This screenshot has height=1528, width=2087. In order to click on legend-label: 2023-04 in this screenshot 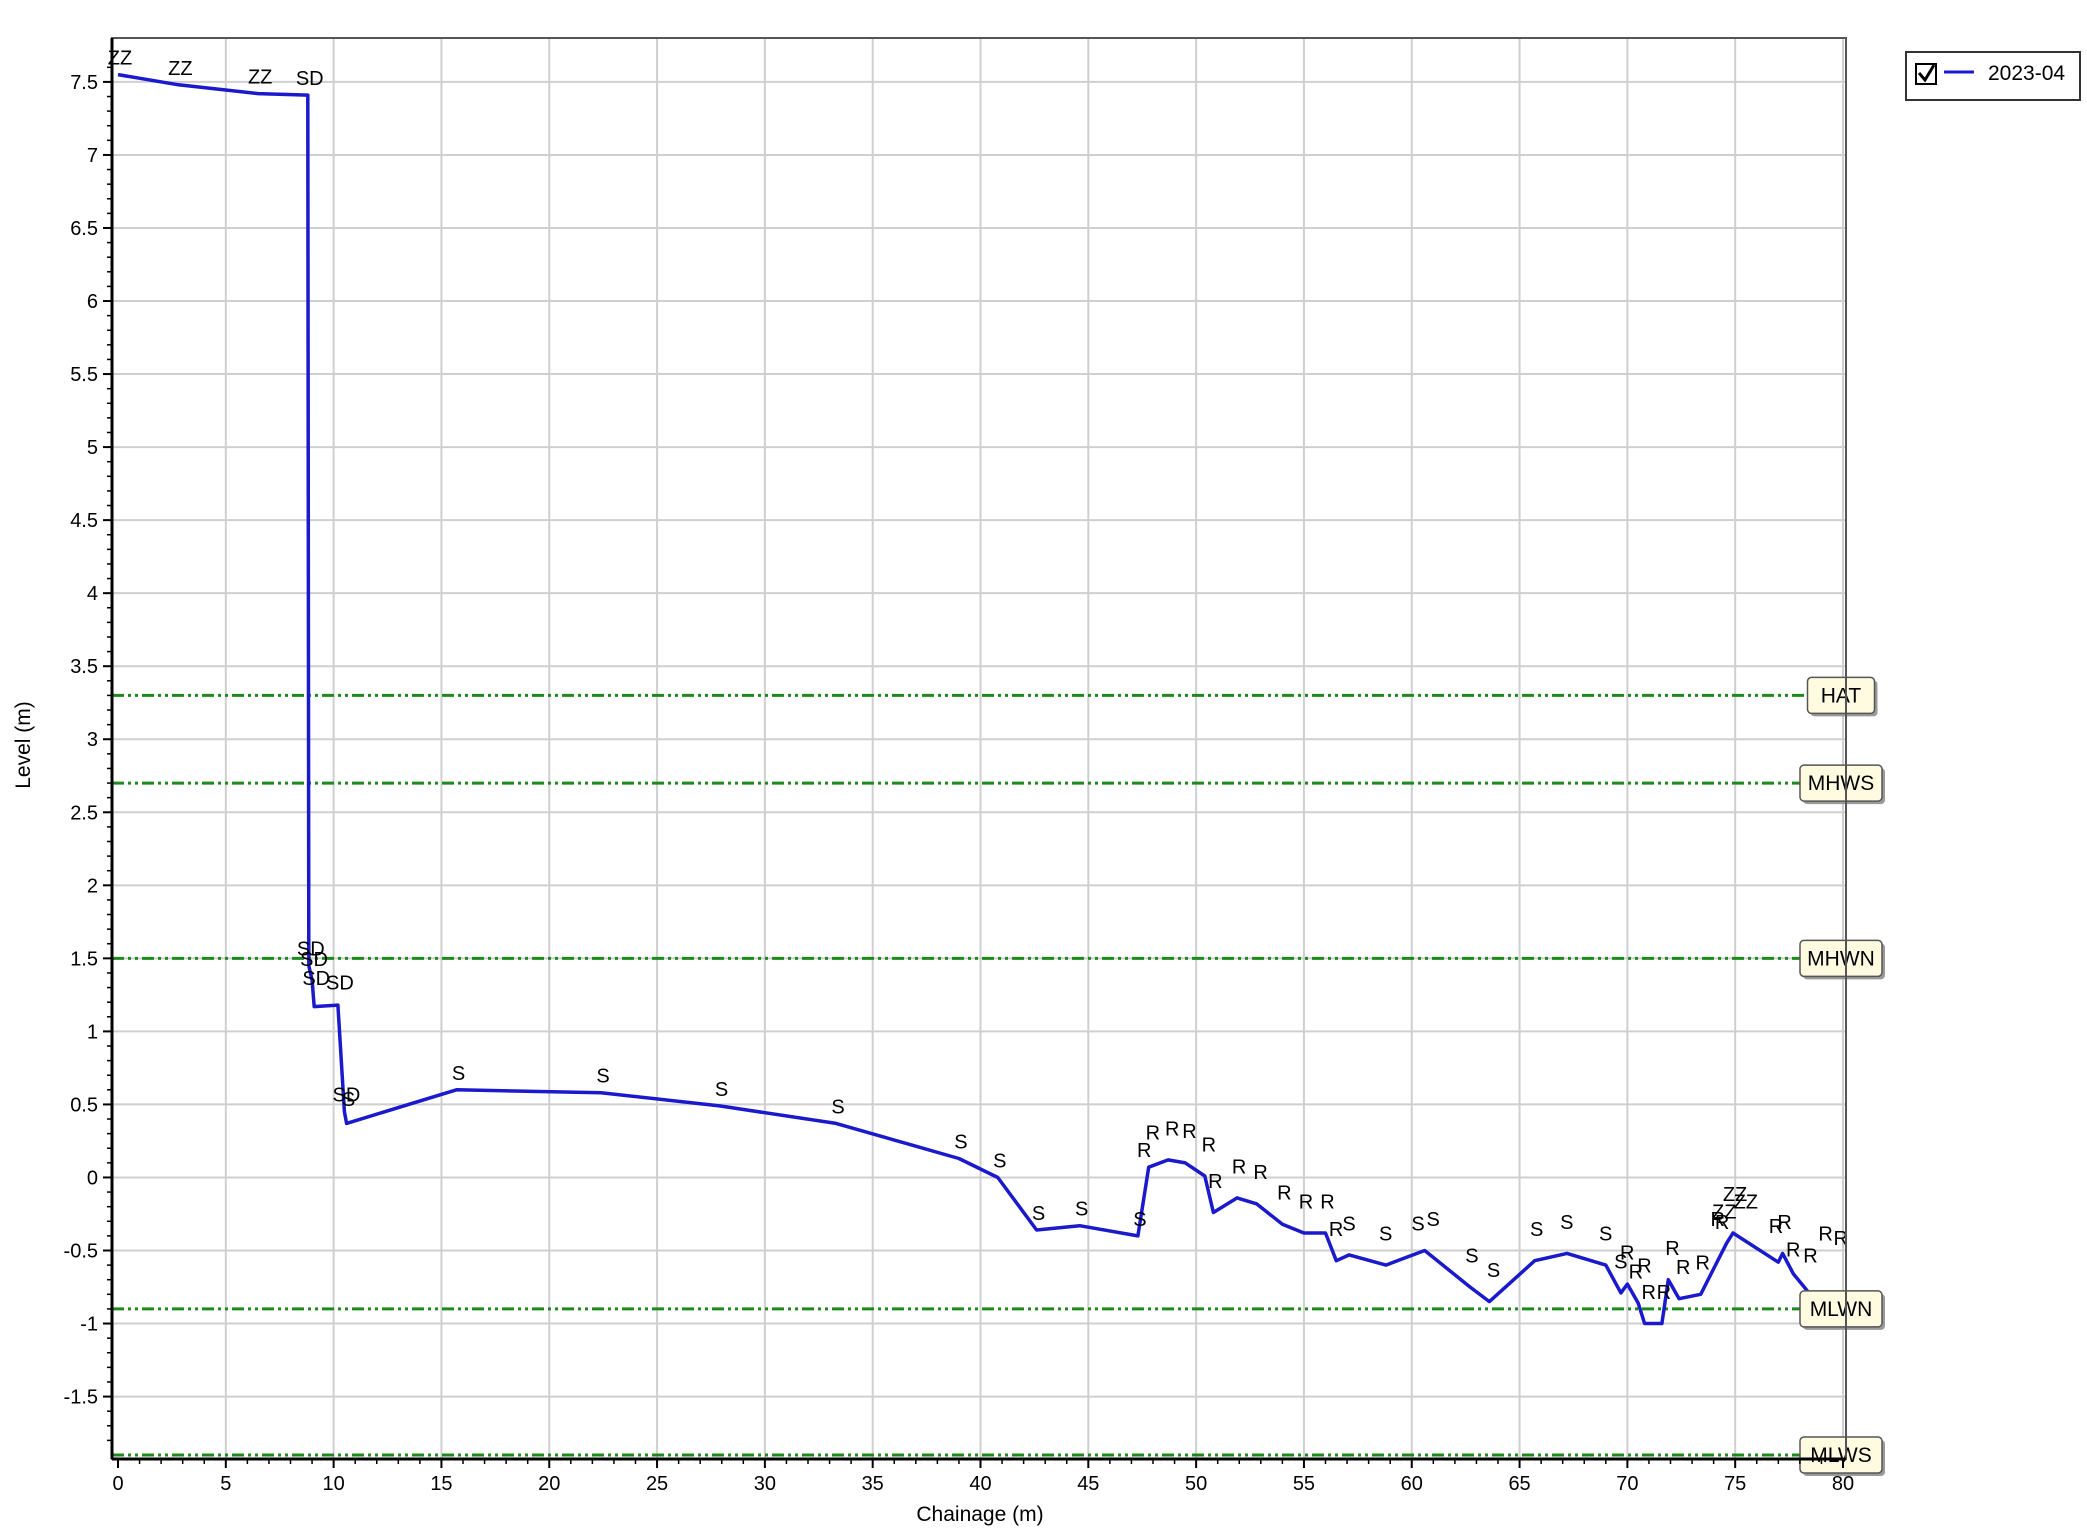, I will do `click(2026, 73)`.